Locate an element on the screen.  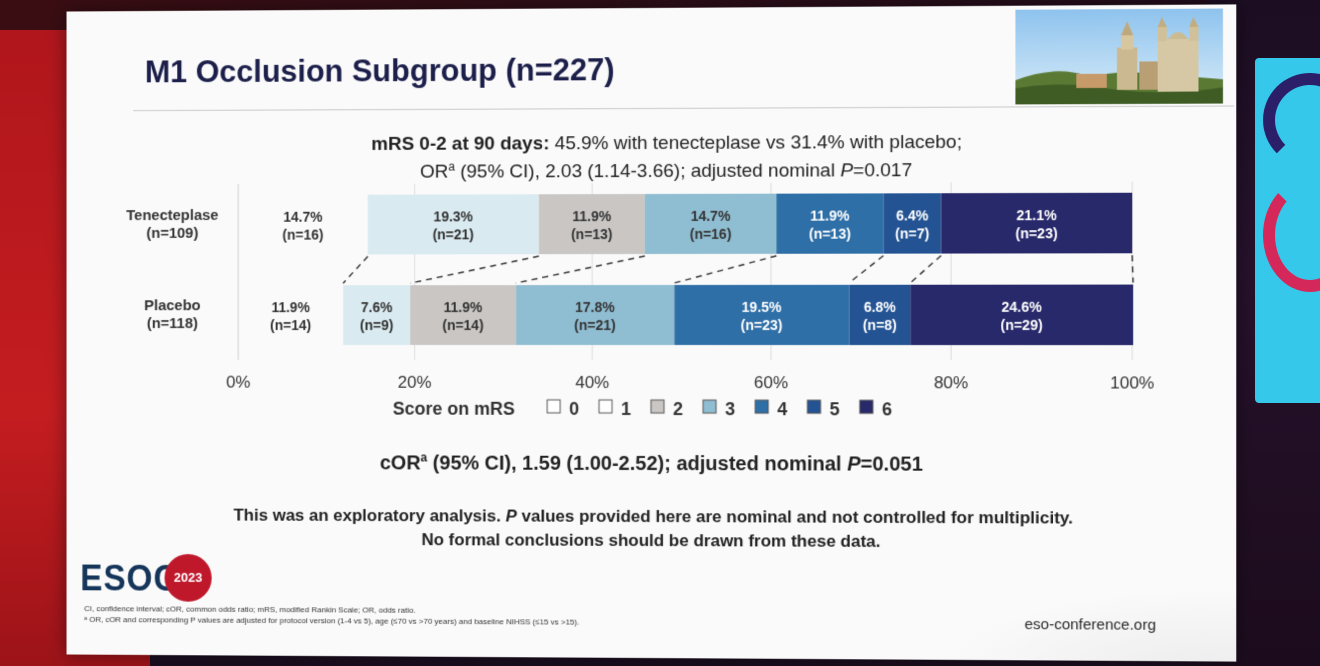
segment-percent-label: 19.3% is located at coordinates (453, 216).